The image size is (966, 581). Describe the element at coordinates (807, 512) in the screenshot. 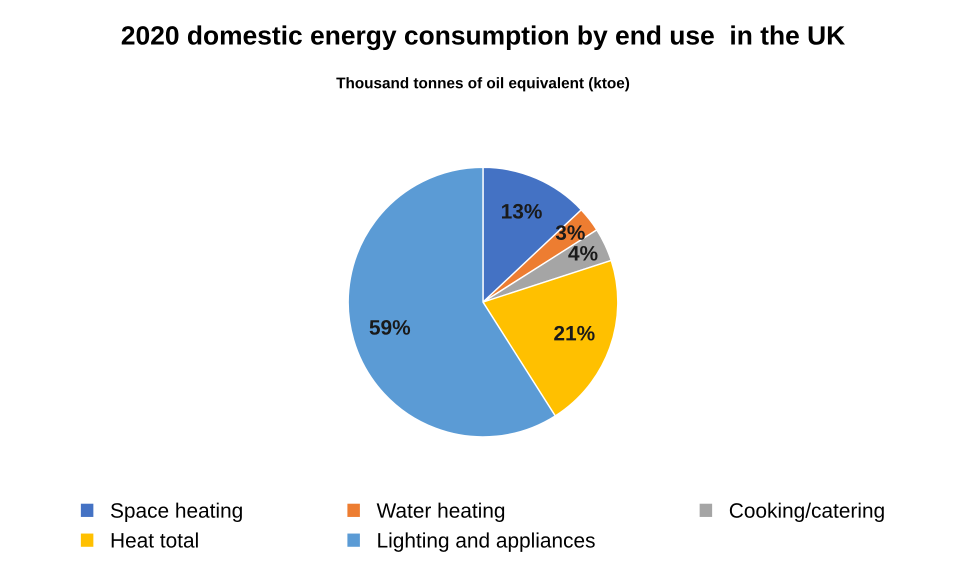

I see `legend-label: Cooking/catering` at that location.